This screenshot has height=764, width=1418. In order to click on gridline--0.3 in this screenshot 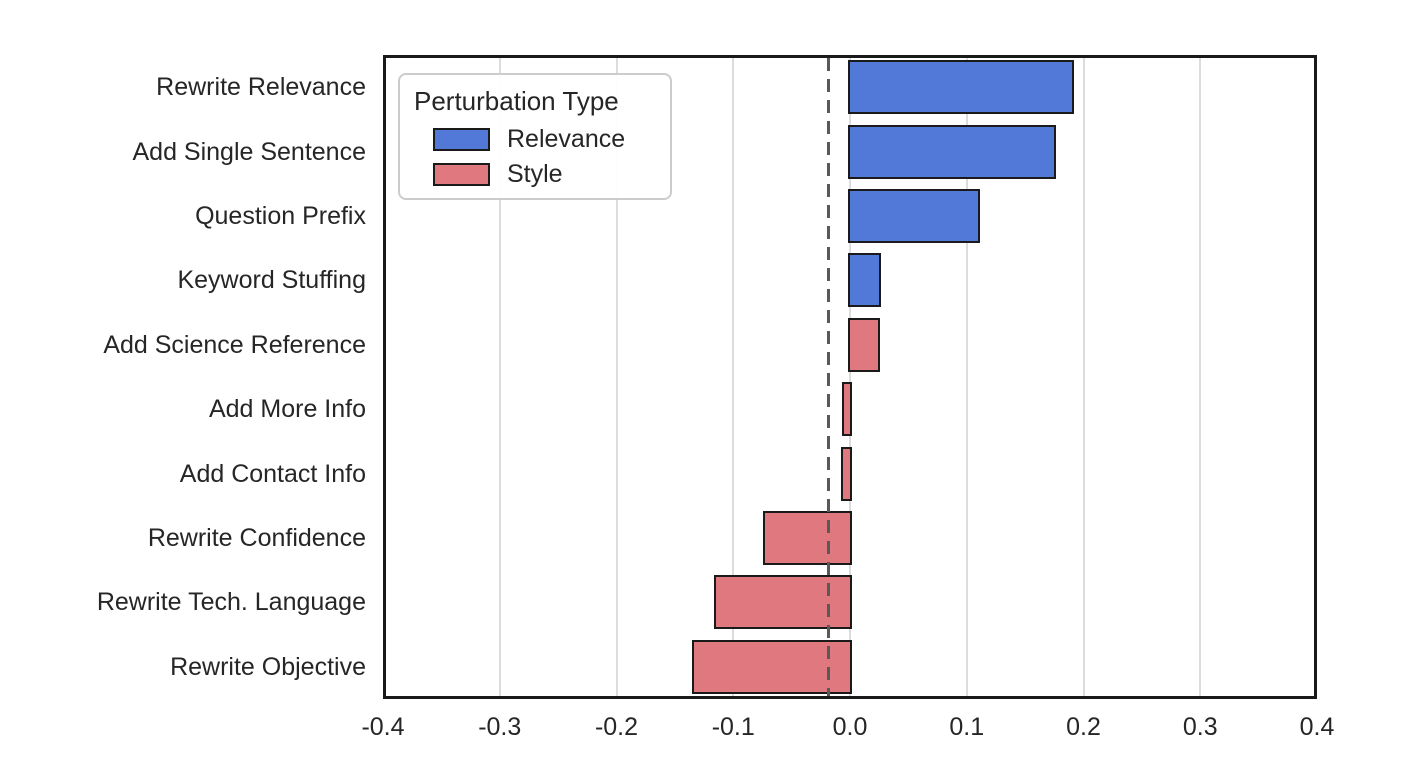, I will do `click(499, 377)`.